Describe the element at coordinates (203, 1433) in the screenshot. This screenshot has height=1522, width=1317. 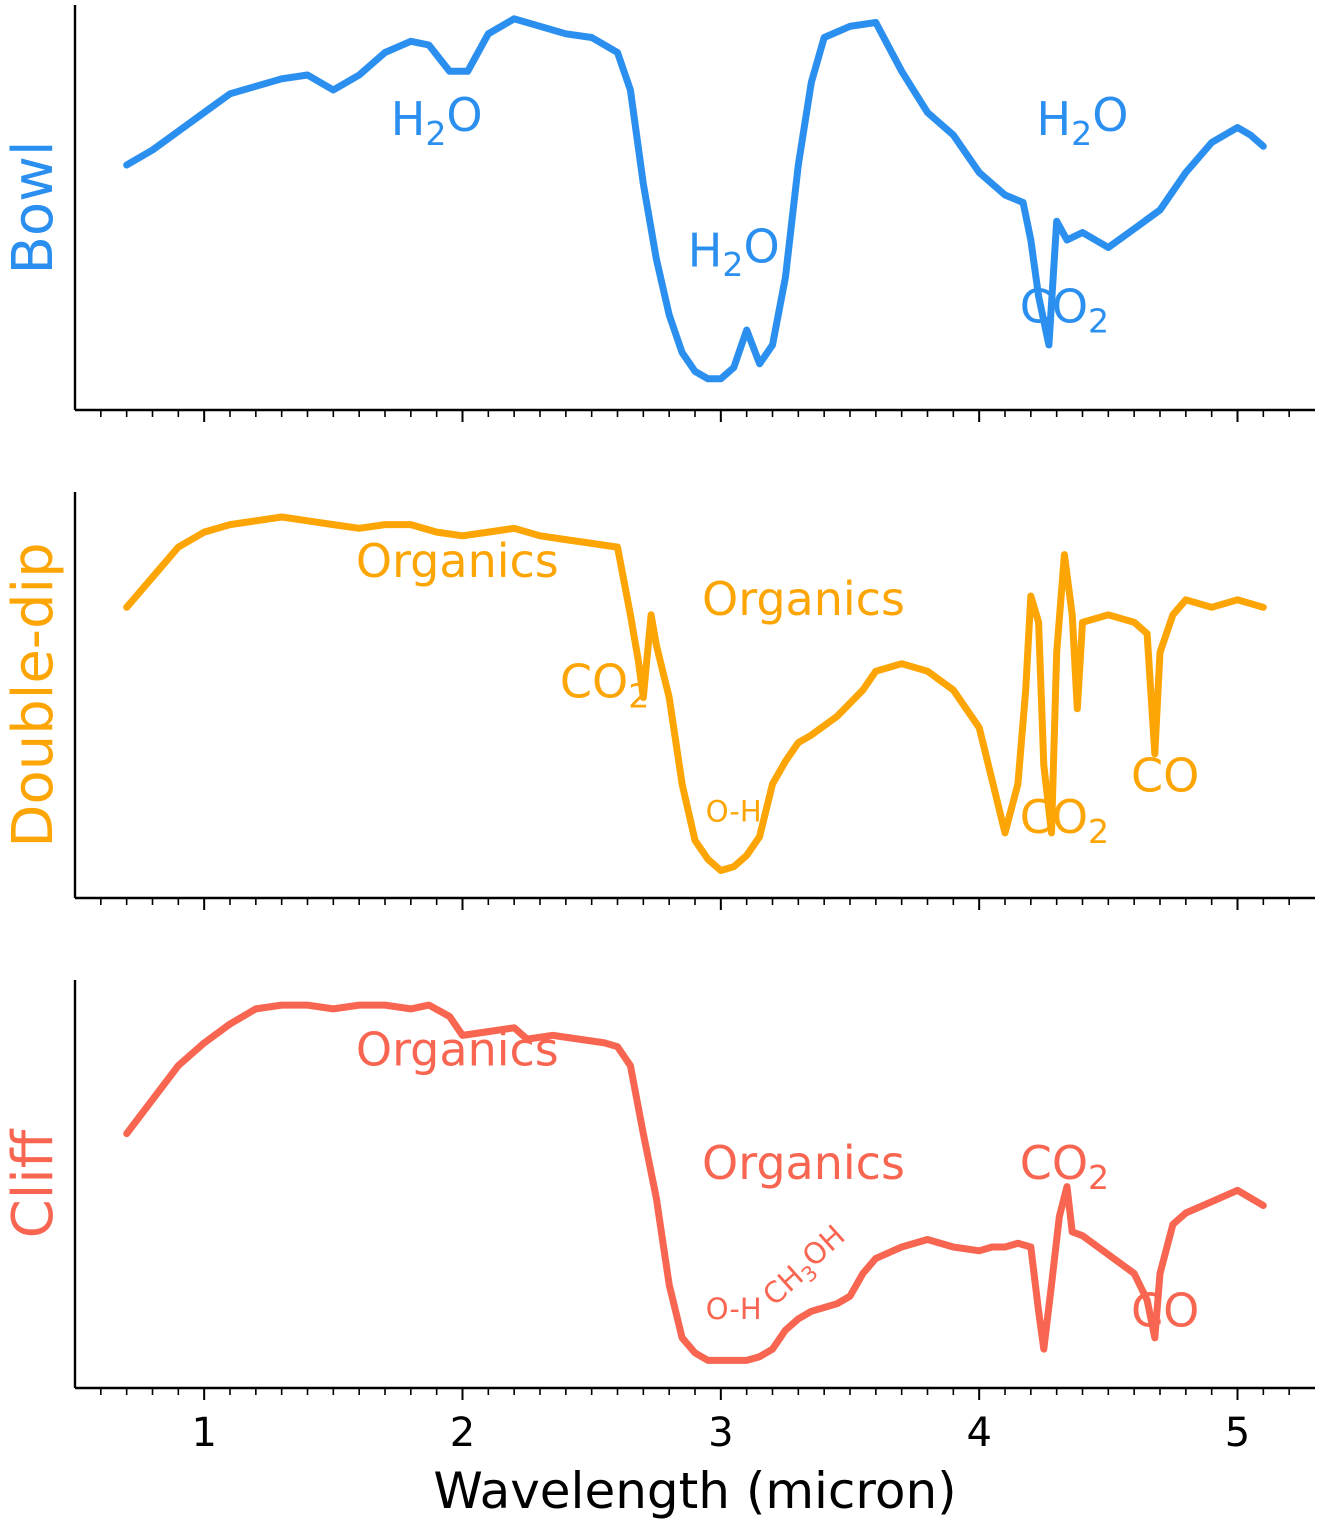
I see `x-tick-label: 1` at that location.